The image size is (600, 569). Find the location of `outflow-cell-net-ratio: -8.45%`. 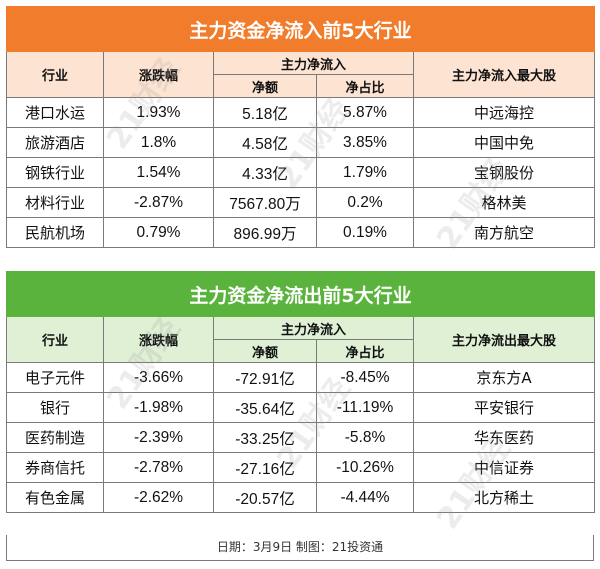

outflow-cell-net-ratio: -8.45% is located at coordinates (365, 377).